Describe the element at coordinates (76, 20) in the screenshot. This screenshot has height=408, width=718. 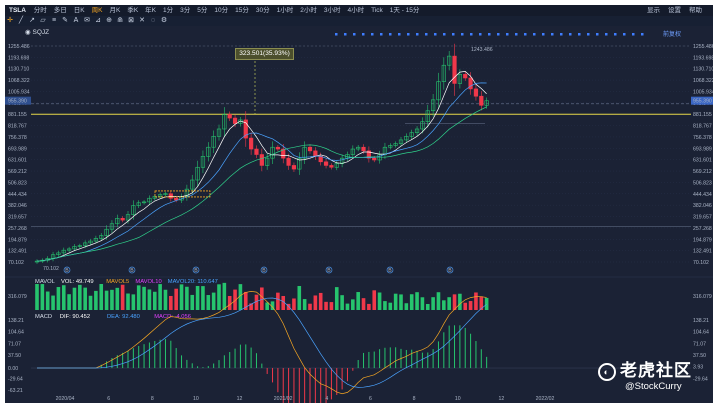
I see `text-icon: A` at that location.